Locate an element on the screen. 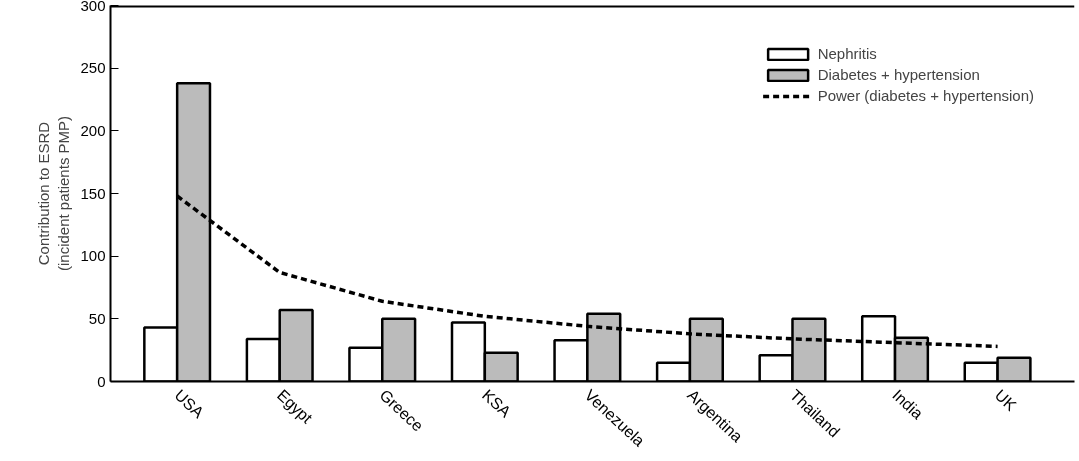  legend-label: Power (diabetes + hypertension) is located at coordinates (925, 95).